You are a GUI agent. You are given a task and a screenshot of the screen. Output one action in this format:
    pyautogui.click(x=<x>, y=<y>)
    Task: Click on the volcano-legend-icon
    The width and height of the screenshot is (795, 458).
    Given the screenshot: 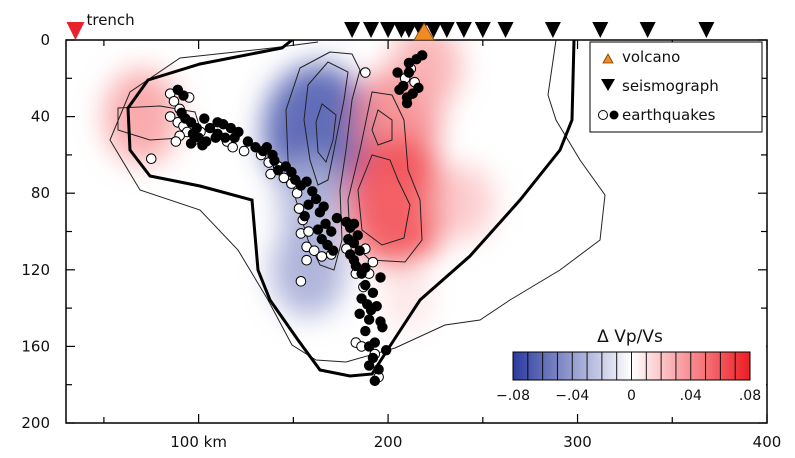 What is the action you would take?
    pyautogui.click(x=608, y=58)
    